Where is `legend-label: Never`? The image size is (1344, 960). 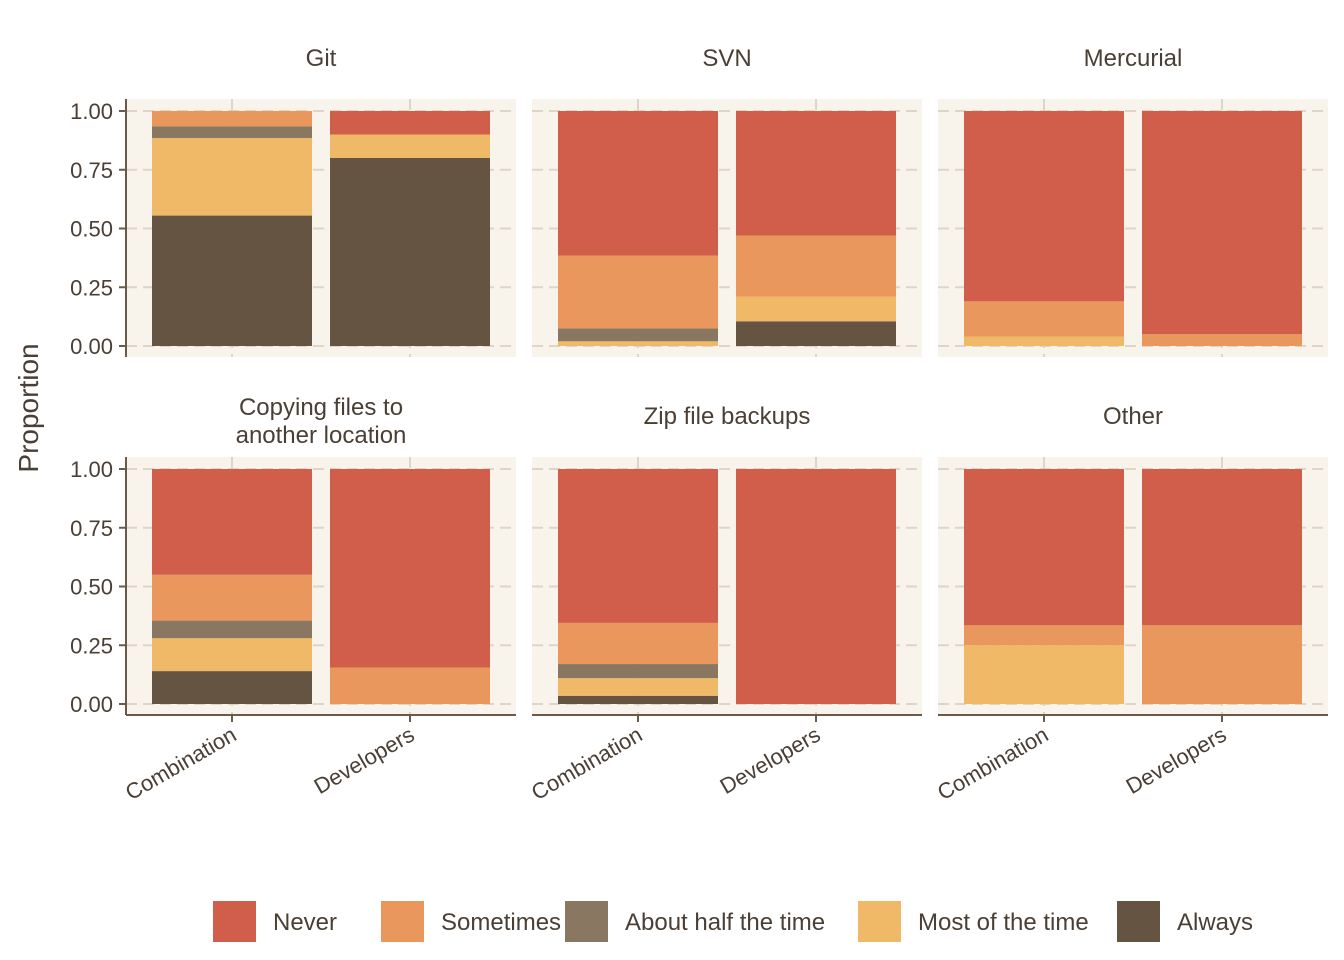 legend-label: Never is located at coordinates (305, 922).